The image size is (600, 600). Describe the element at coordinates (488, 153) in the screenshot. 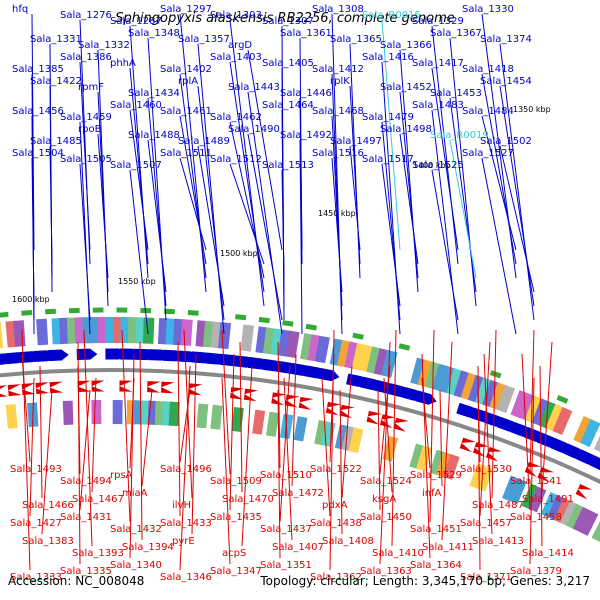

I see `forward-gene-label: Sala_1527` at that location.